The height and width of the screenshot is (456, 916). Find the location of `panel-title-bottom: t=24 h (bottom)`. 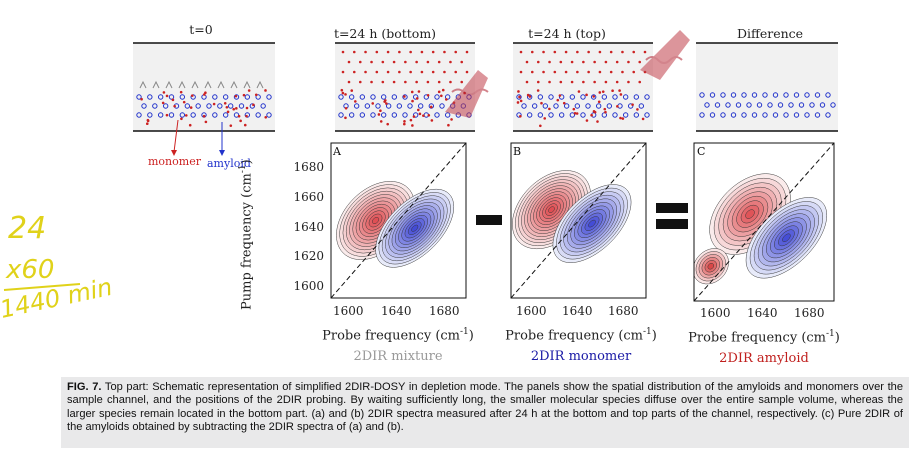

panel-title-bottom: t=24 h (bottom) is located at coordinates (385, 33).